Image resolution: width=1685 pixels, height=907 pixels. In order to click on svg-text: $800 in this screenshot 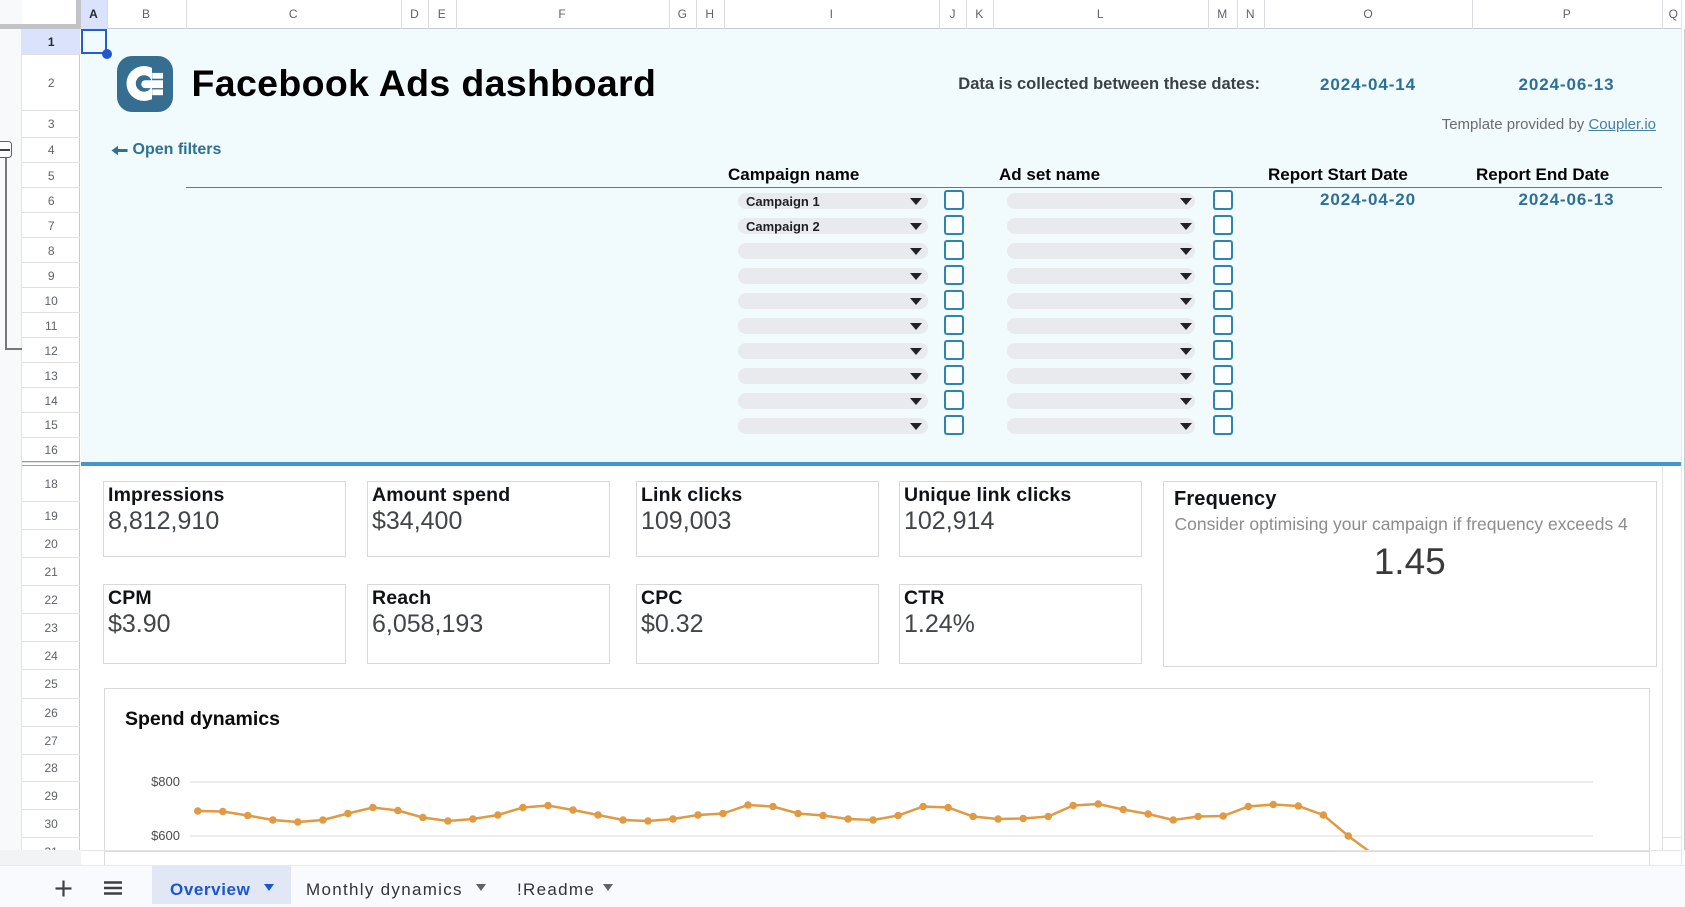, I will do `click(165, 781)`.